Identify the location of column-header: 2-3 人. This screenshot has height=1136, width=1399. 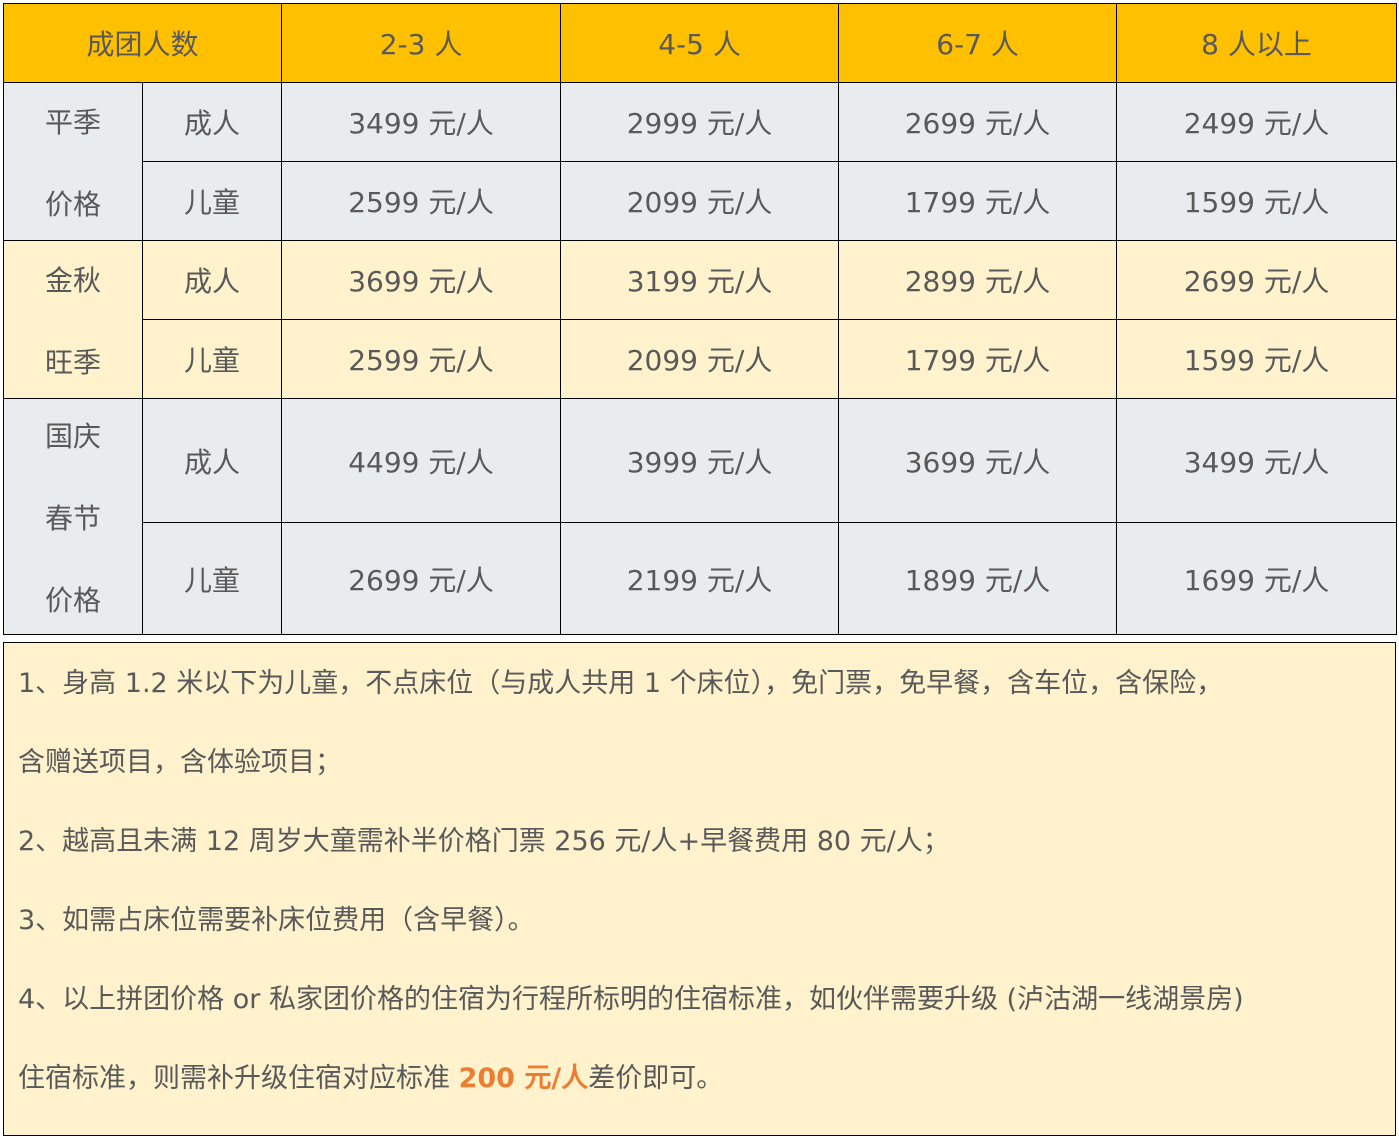
(421, 43).